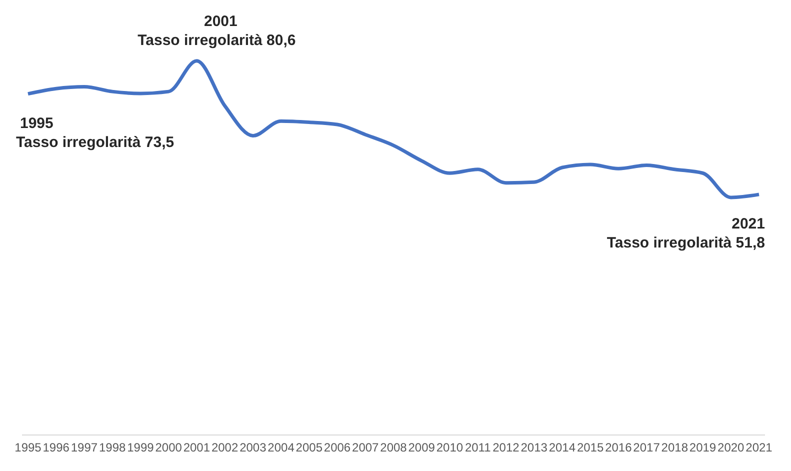 This screenshot has width=791, height=471. I want to click on annotation: 1995 Tasso irregolarità 73,5, so click(95, 132).